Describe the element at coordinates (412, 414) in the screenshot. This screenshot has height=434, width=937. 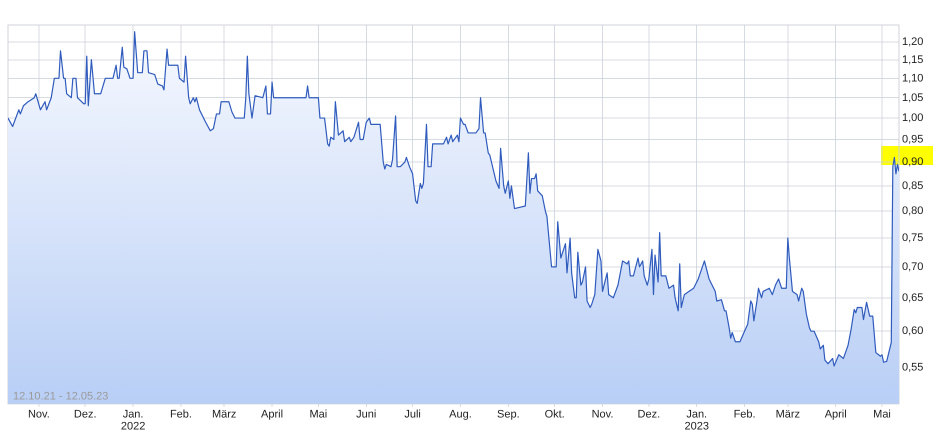
I see `x-tick-label: Juli` at that location.